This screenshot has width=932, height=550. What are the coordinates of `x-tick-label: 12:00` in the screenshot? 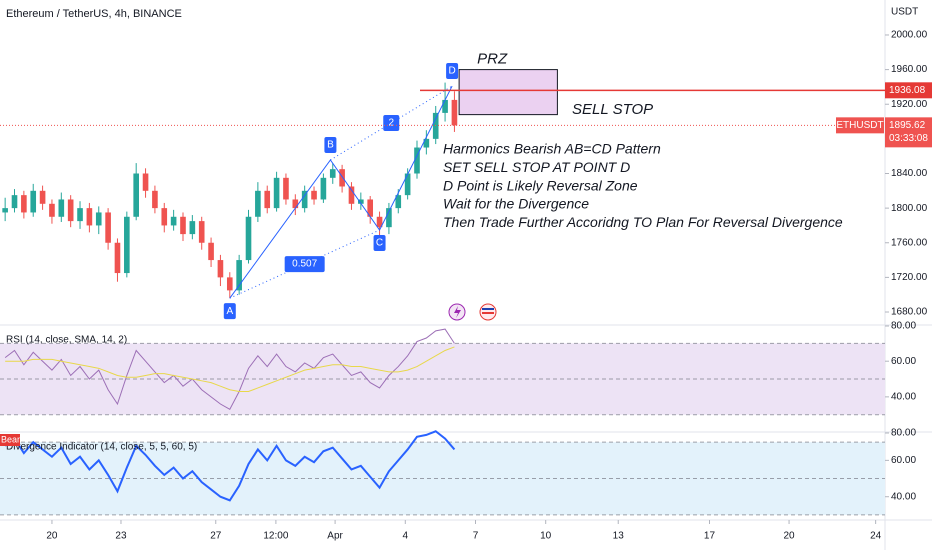 It's located at (275, 536).